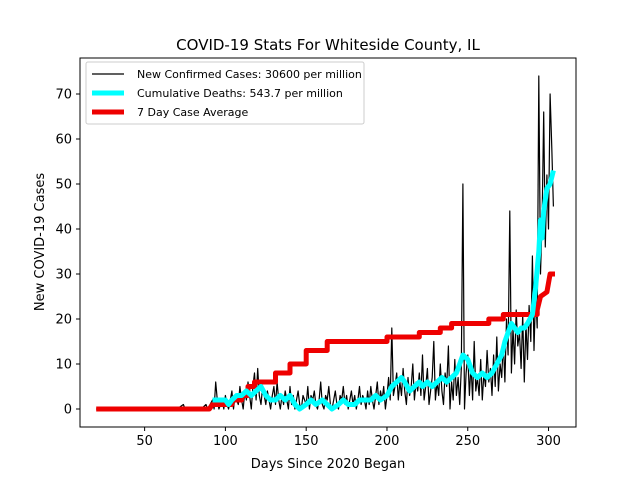 The image size is (640, 480). What do you see at coordinates (144, 441) in the screenshot?
I see `x-tick-label: 50` at bounding box center [144, 441].